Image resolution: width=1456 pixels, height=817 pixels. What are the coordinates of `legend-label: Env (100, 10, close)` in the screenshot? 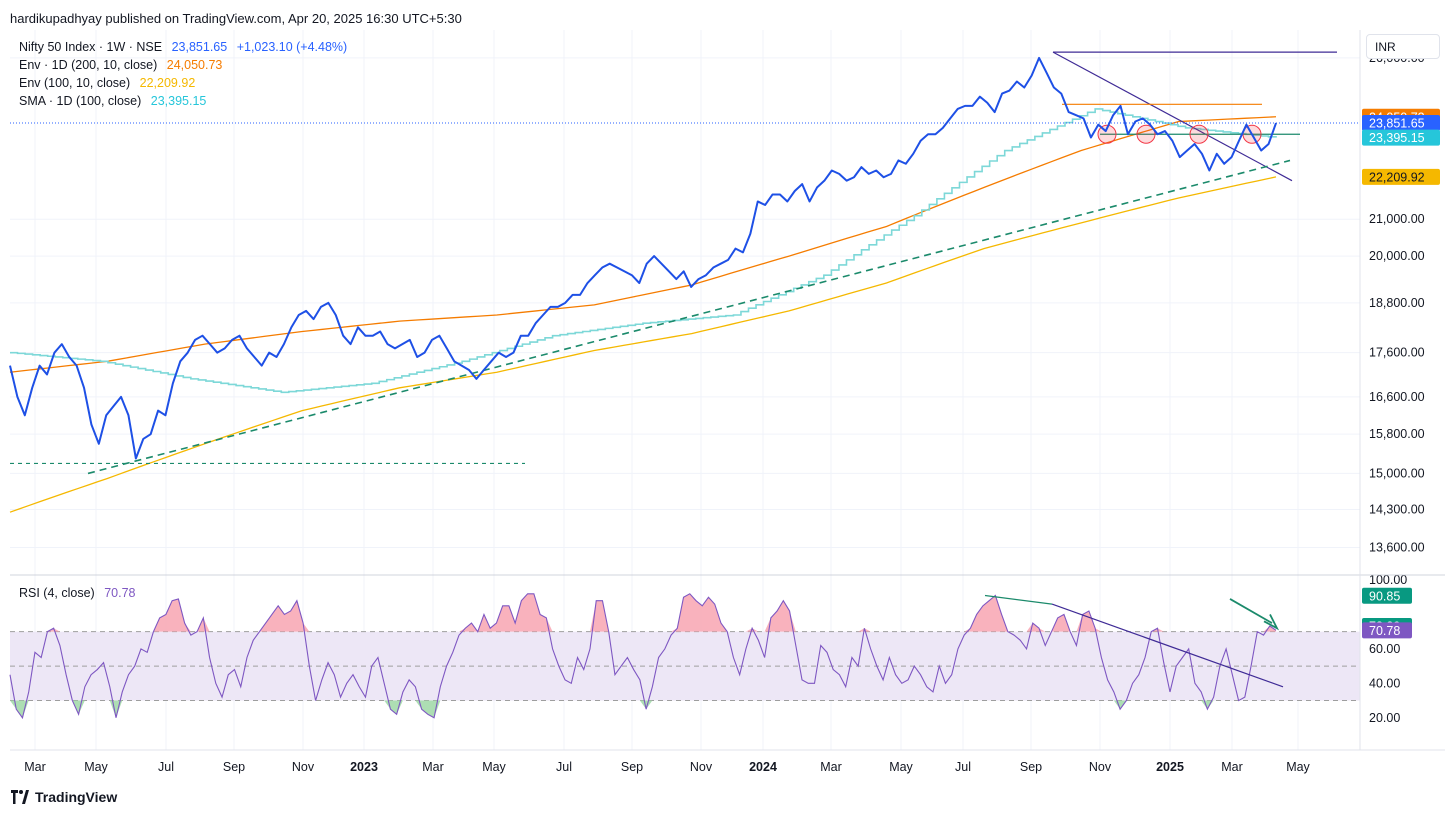 It's located at (75, 83).